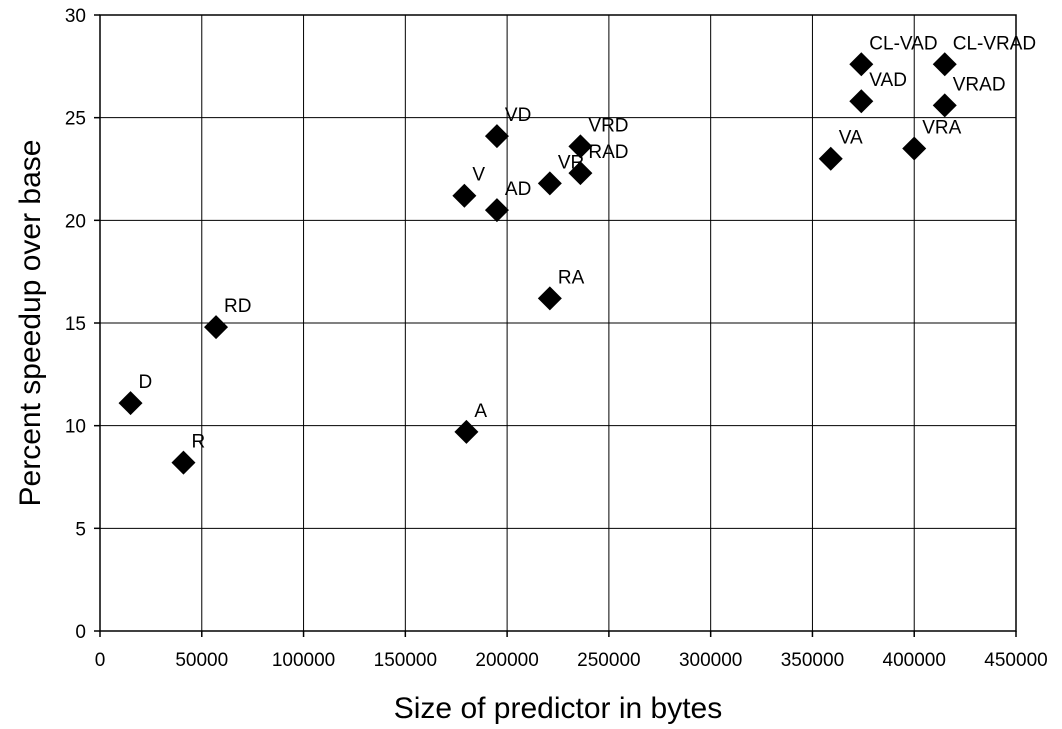 This screenshot has height=729, width=1062. What do you see at coordinates (75, 119) in the screenshot?
I see `y-tick-label: 25` at bounding box center [75, 119].